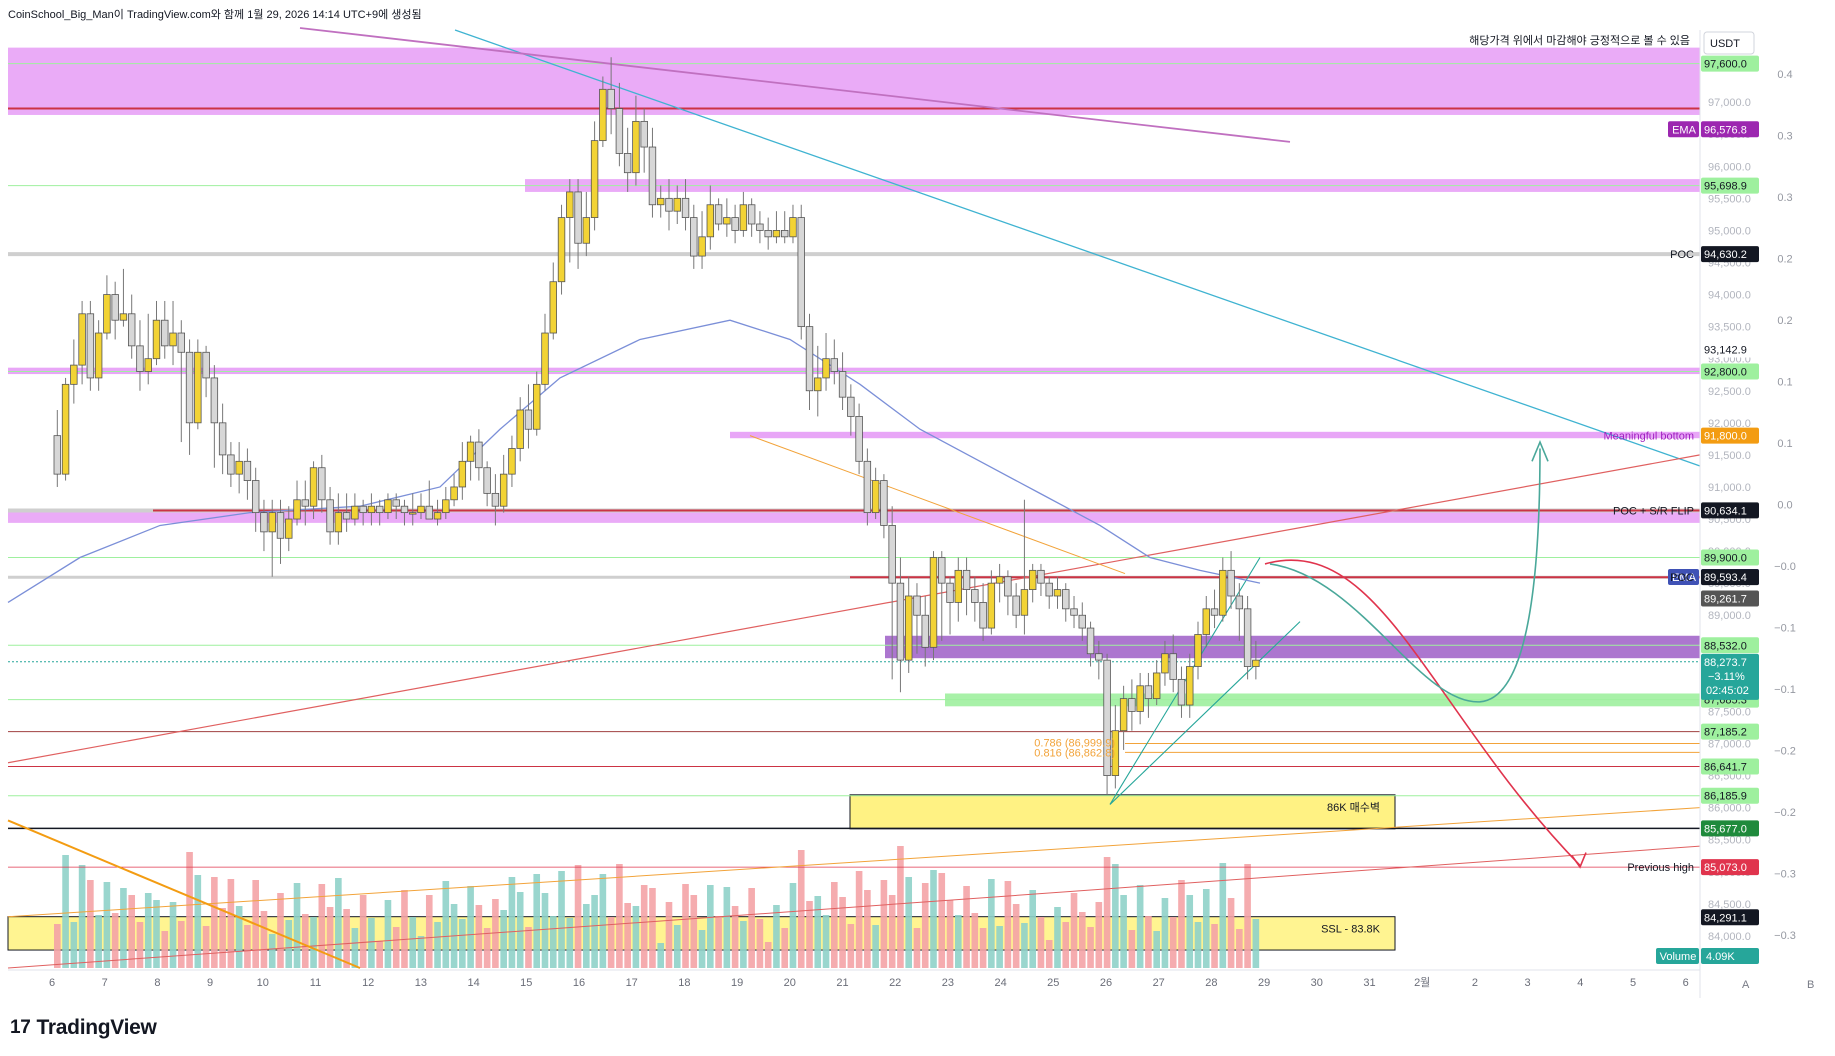 The height and width of the screenshot is (1056, 1835). Describe the element at coordinates (1729, 424) in the screenshot. I see `y-tick-label: 92,000.0` at that location.